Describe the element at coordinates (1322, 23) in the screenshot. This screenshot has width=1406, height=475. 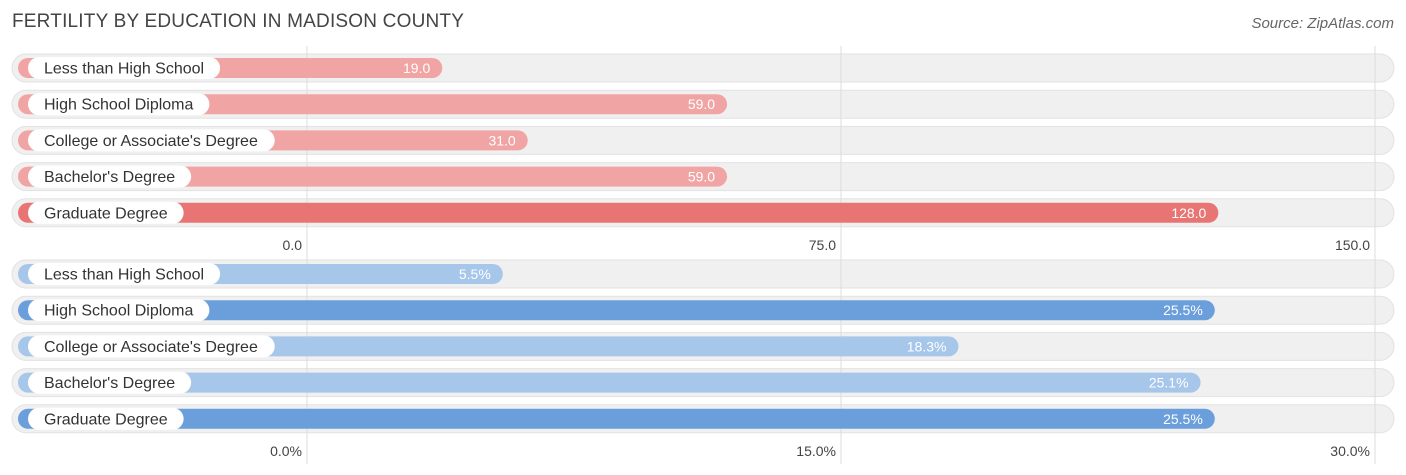
I see `chart-source: Source: ZipAtlas.com` at that location.